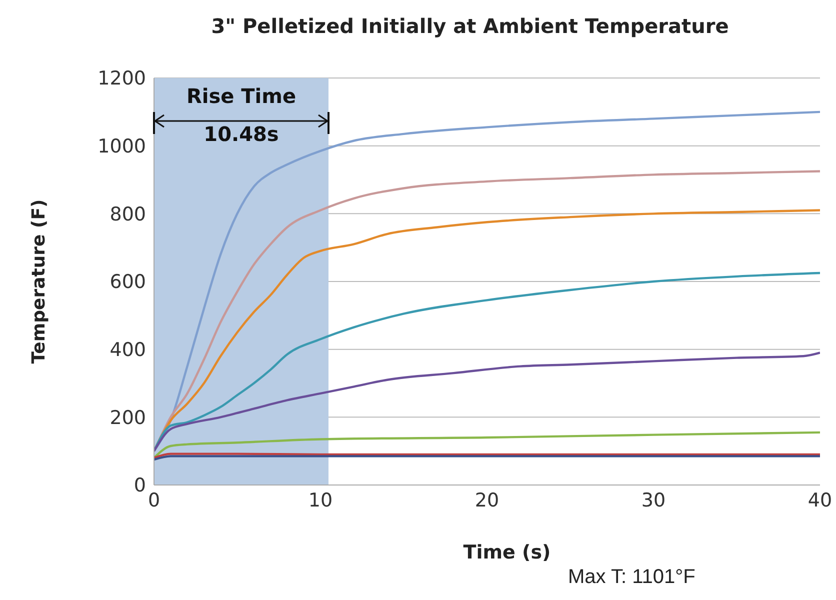 The width and height of the screenshot is (836, 600). Describe the element at coordinates (122, 79) in the screenshot. I see `y-tick-label: 1200` at that location.